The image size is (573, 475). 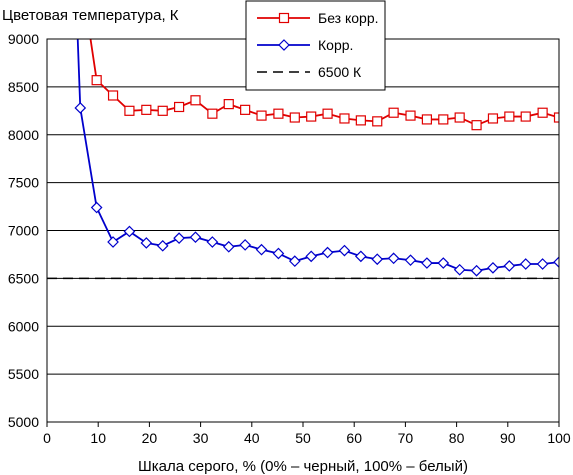 I want to click on x-tick-label: 50, so click(x=303, y=438).